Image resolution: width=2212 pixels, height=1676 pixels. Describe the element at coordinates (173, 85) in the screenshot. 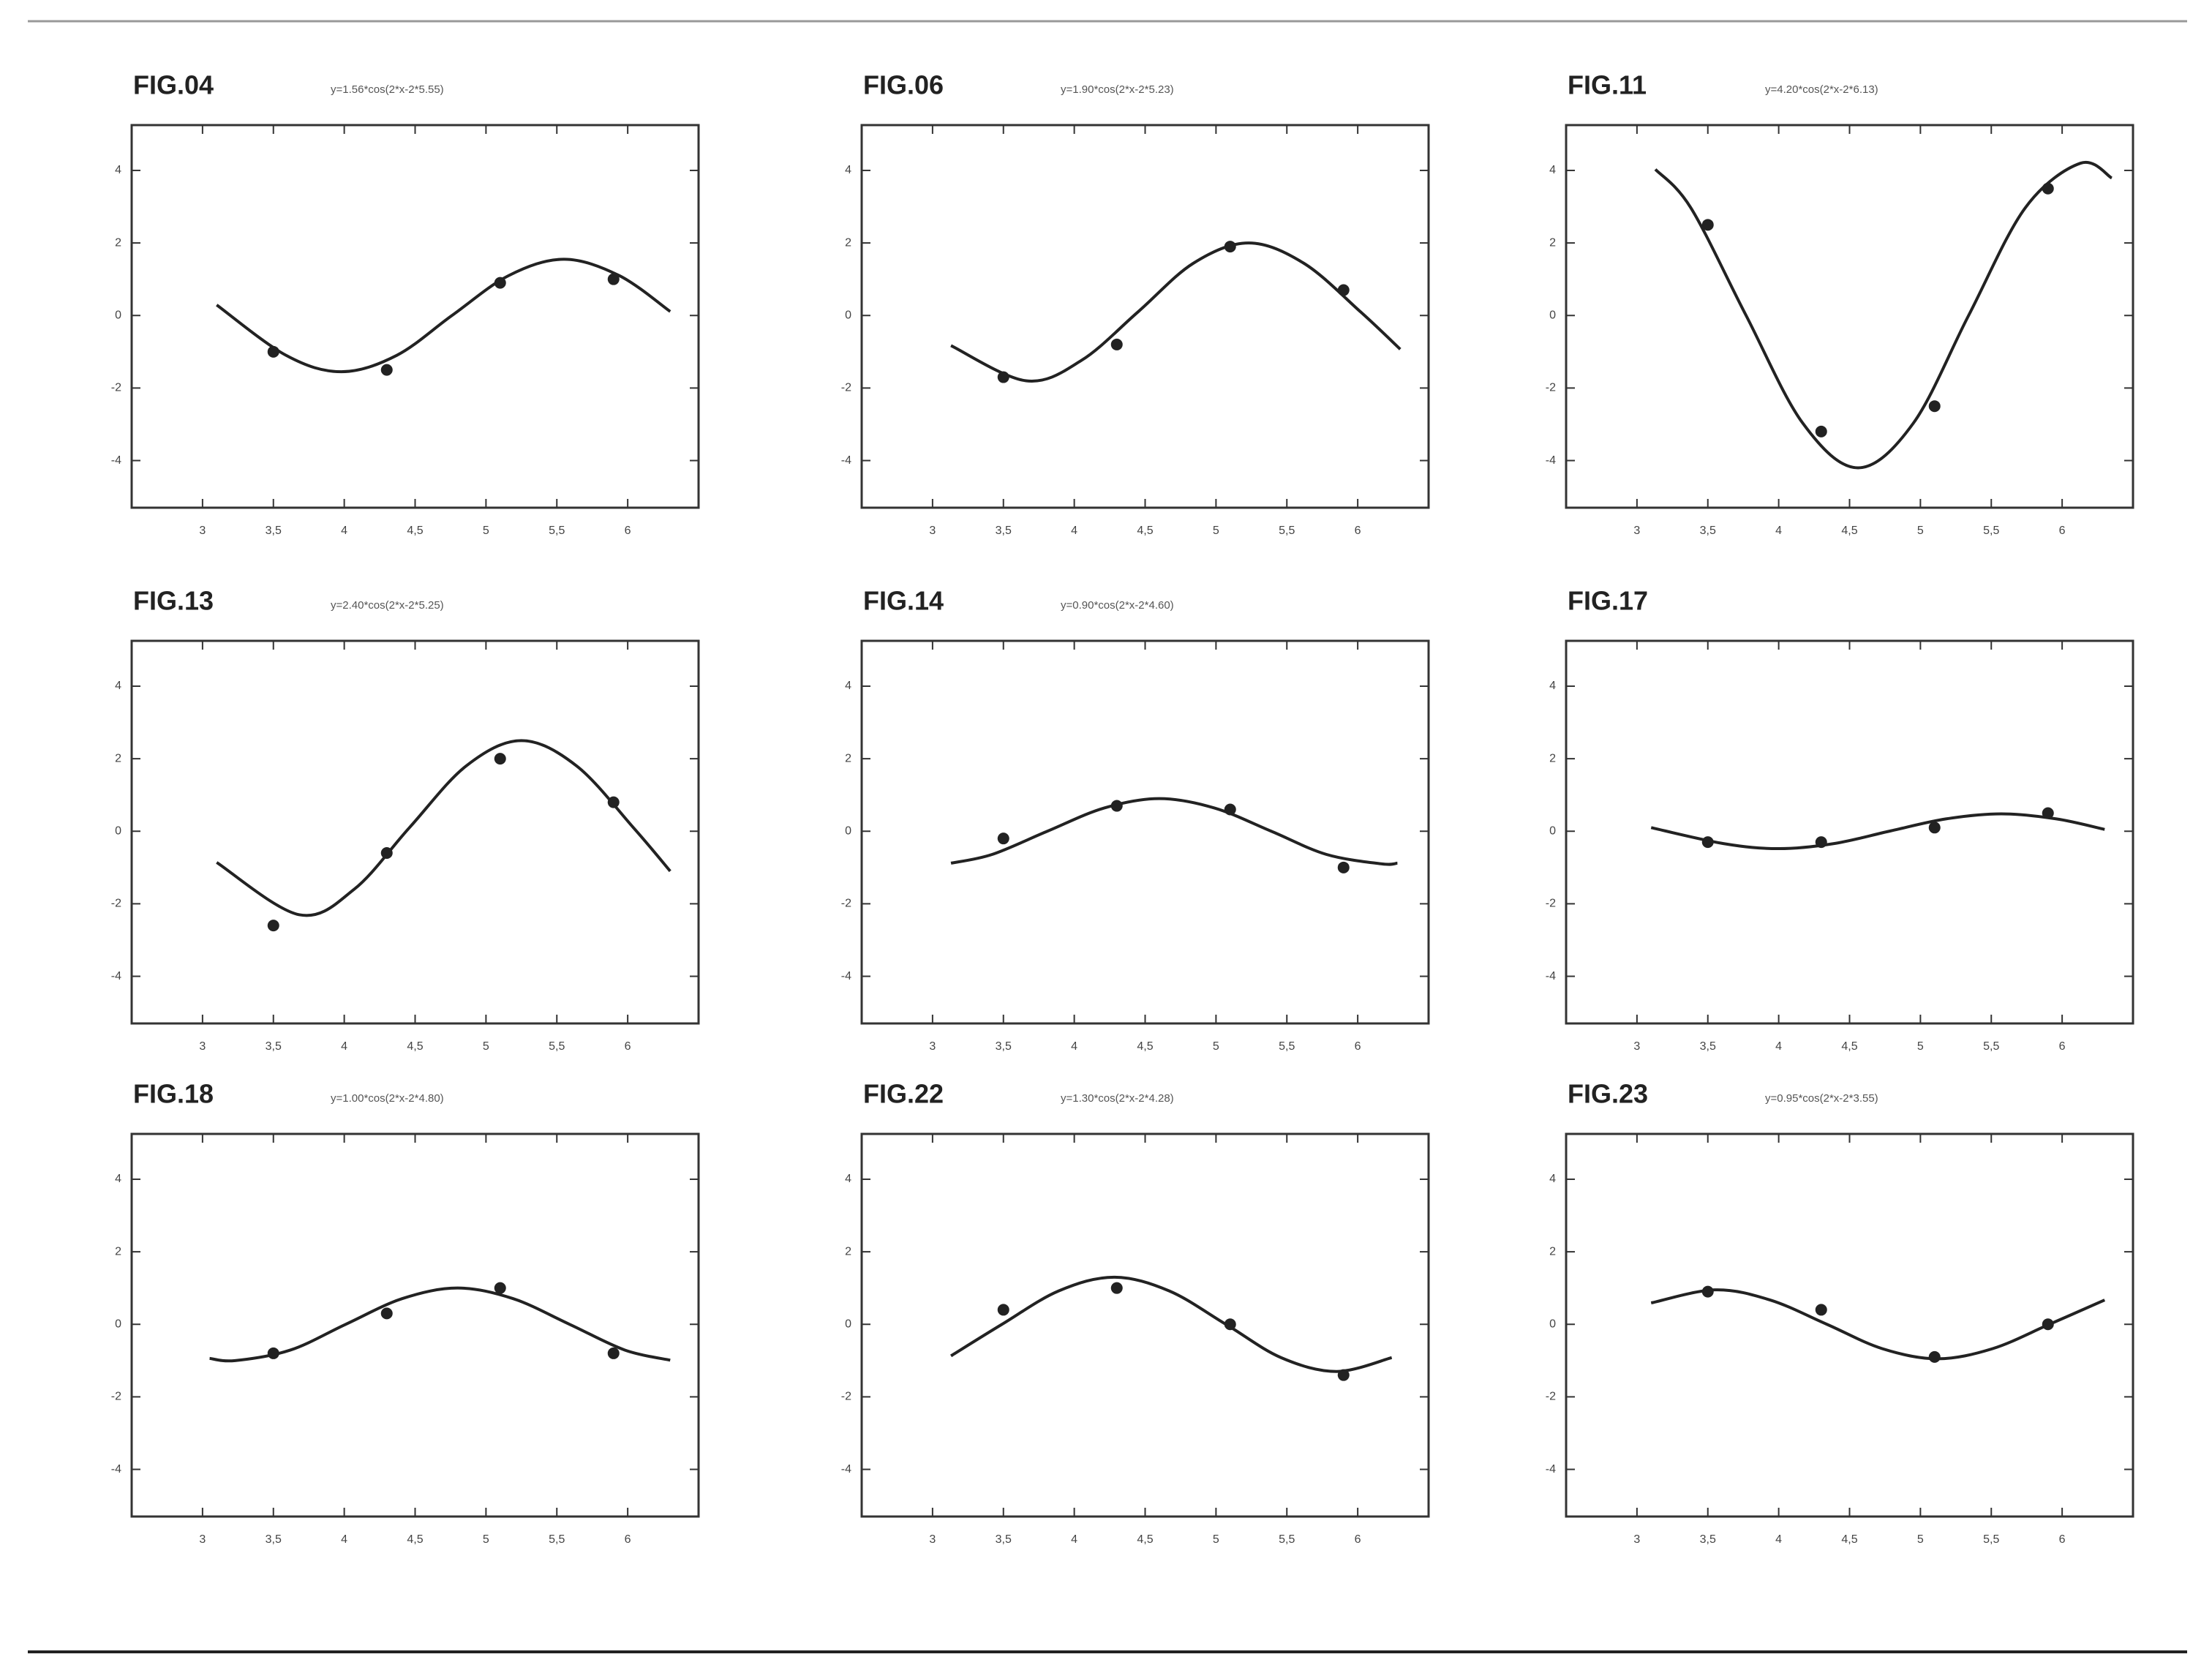

I see `panel-title: FIG.04` at that location.